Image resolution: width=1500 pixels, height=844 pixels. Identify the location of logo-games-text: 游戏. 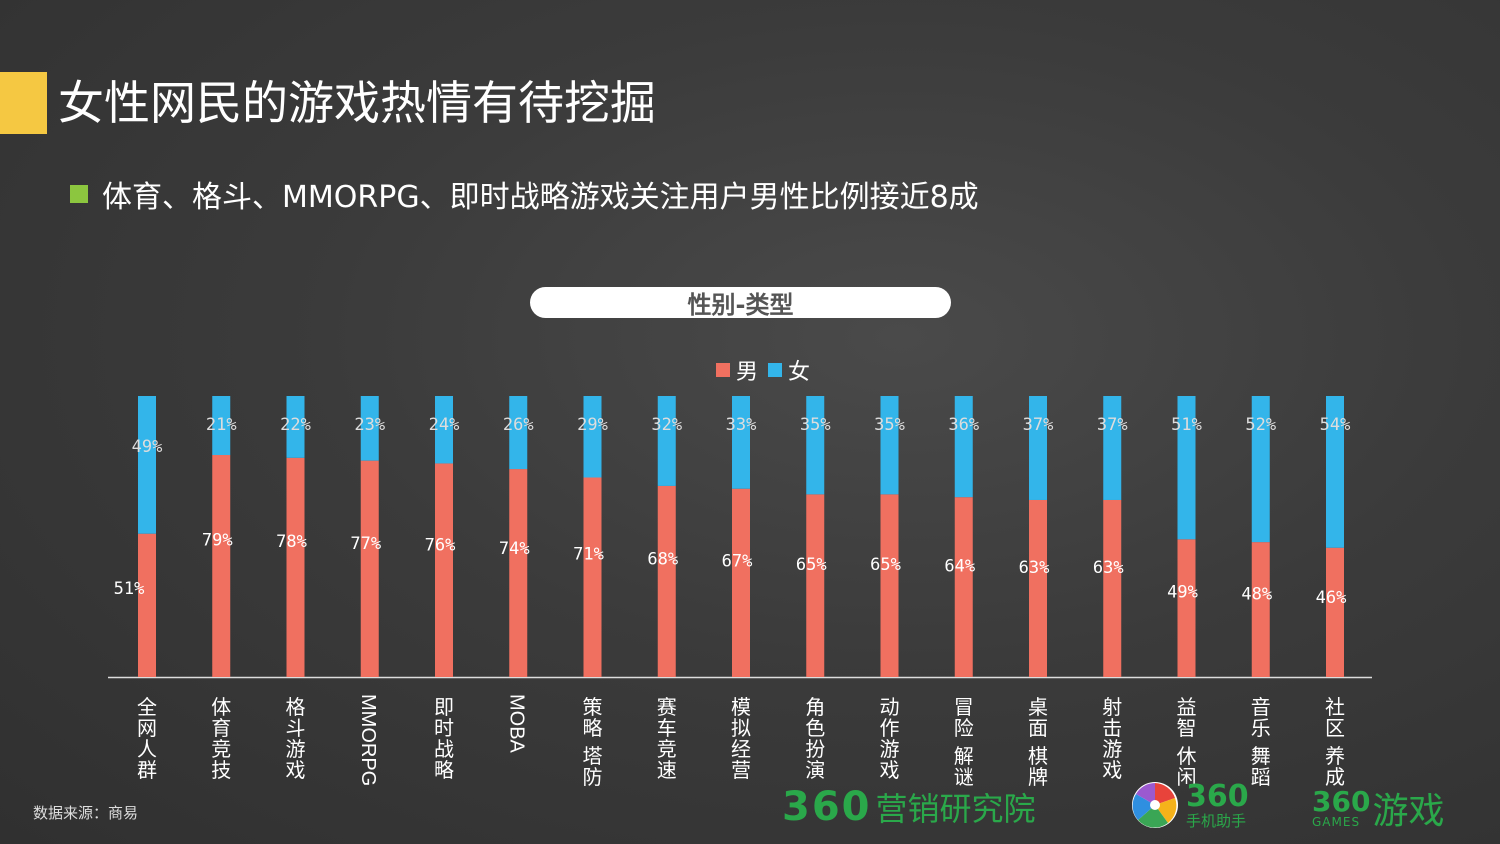
(1408, 811).